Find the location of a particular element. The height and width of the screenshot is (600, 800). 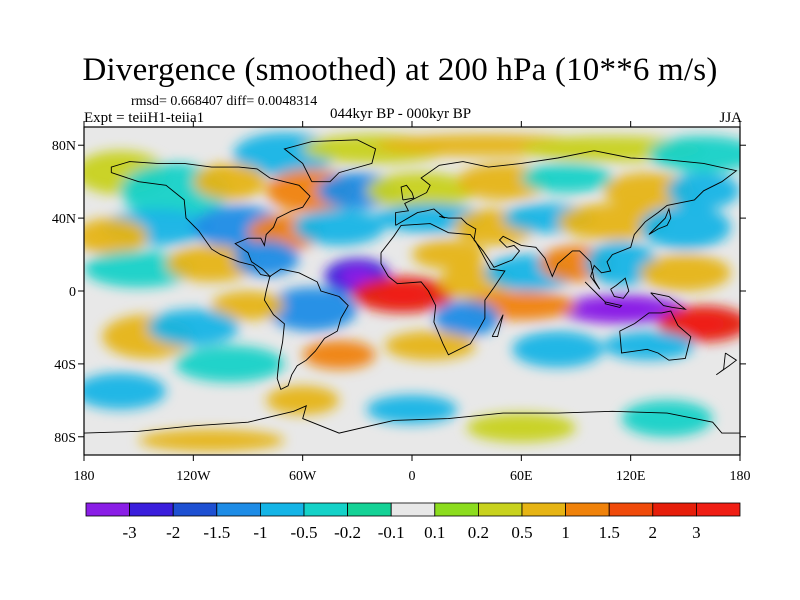

lat-tick-label: 80N is located at coordinates (64, 146).